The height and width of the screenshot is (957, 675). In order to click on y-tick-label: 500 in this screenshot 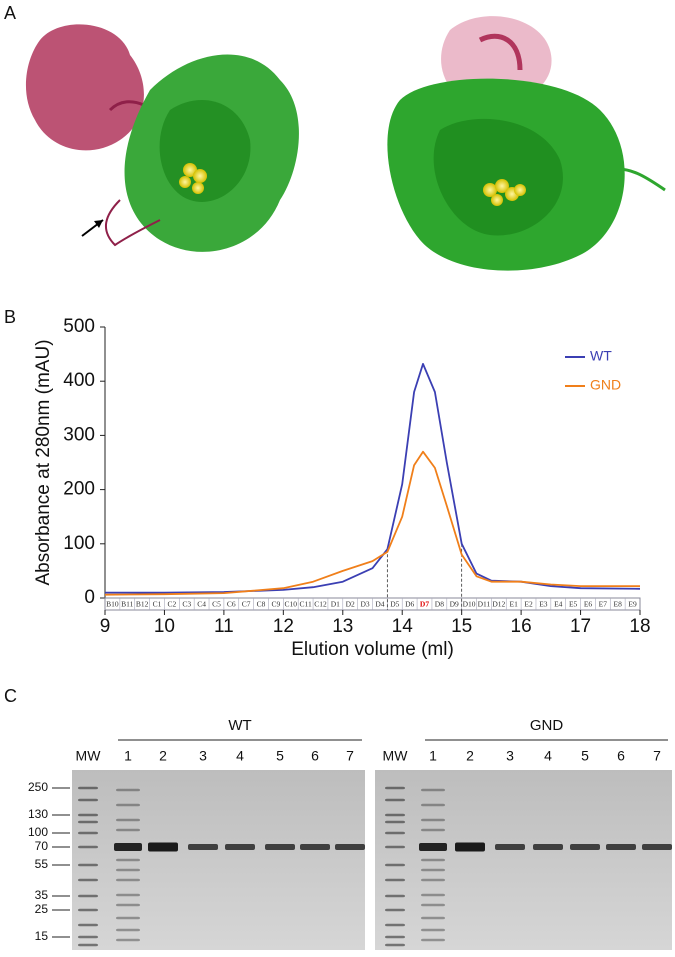, I will do `click(79, 326)`.